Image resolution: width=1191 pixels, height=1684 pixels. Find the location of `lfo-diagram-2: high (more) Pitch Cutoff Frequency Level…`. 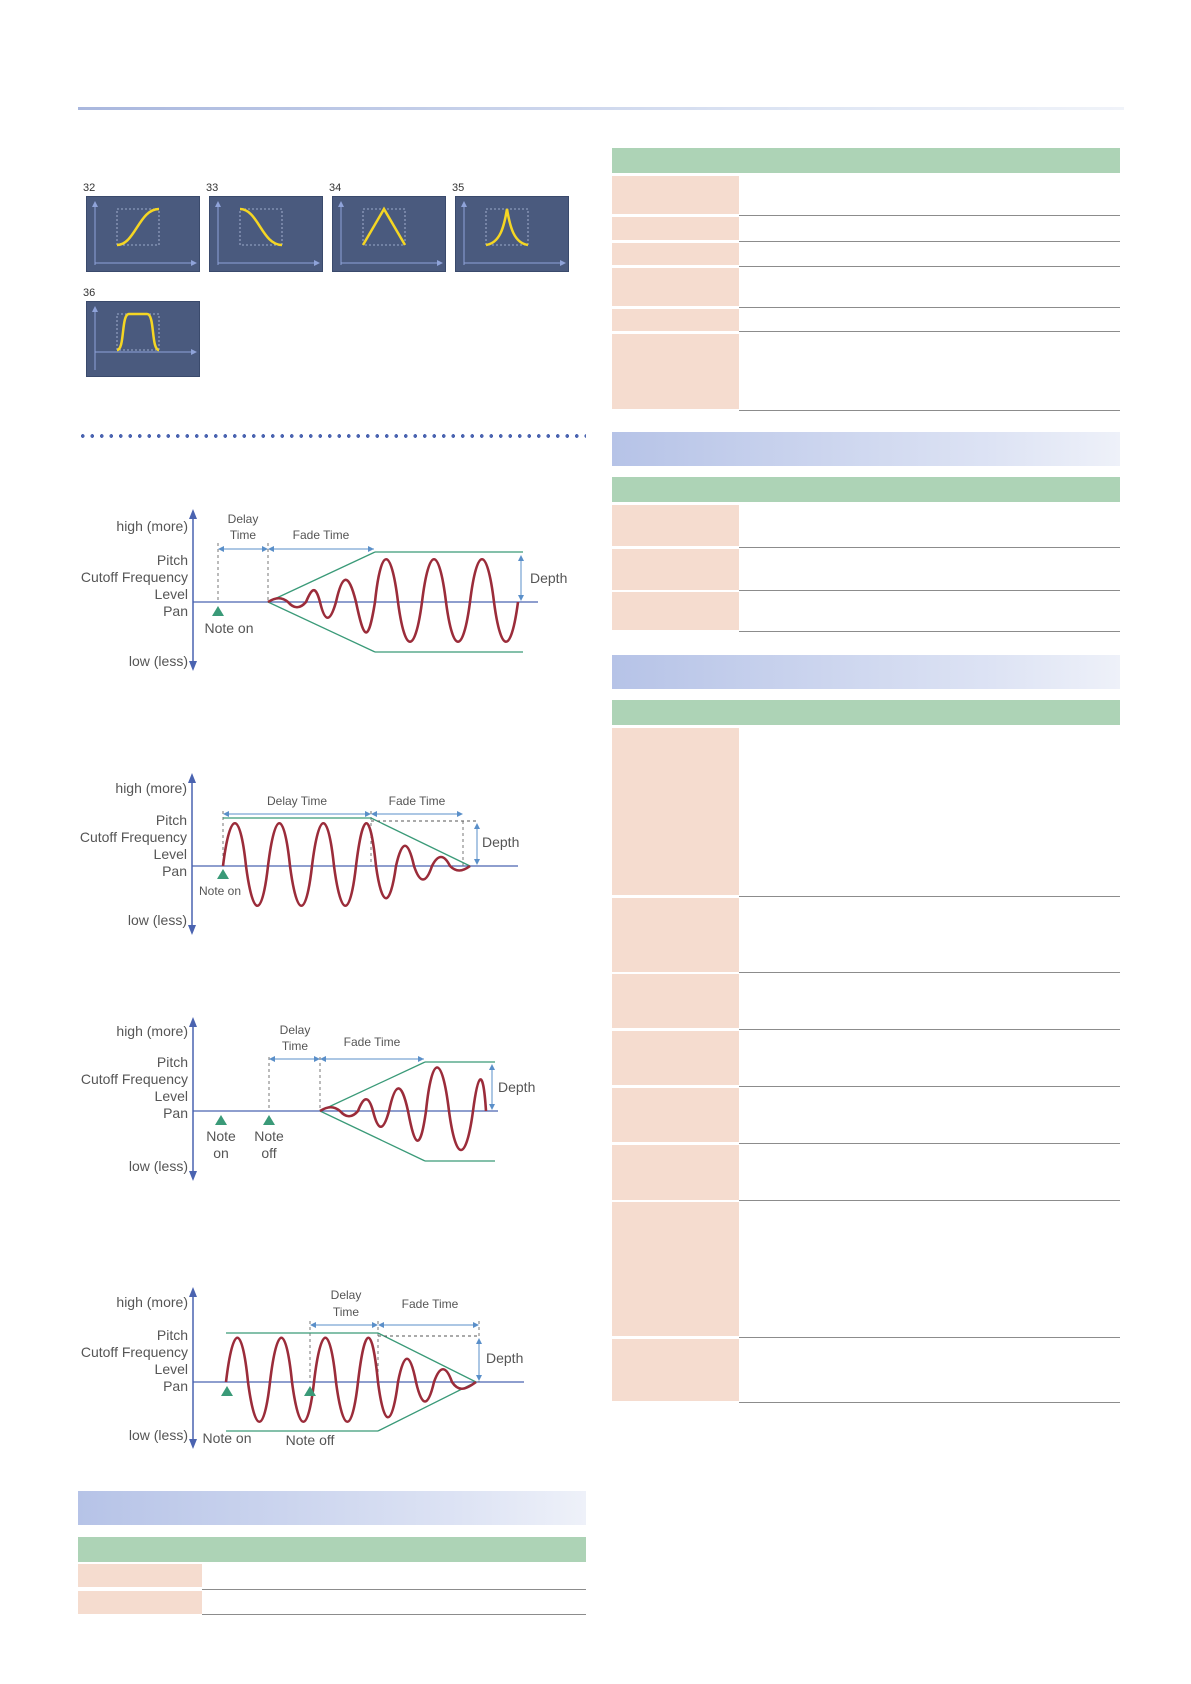

lfo-diagram-2: high (more) Pitch Cutoff Frequency Level… is located at coordinates (338, 854).